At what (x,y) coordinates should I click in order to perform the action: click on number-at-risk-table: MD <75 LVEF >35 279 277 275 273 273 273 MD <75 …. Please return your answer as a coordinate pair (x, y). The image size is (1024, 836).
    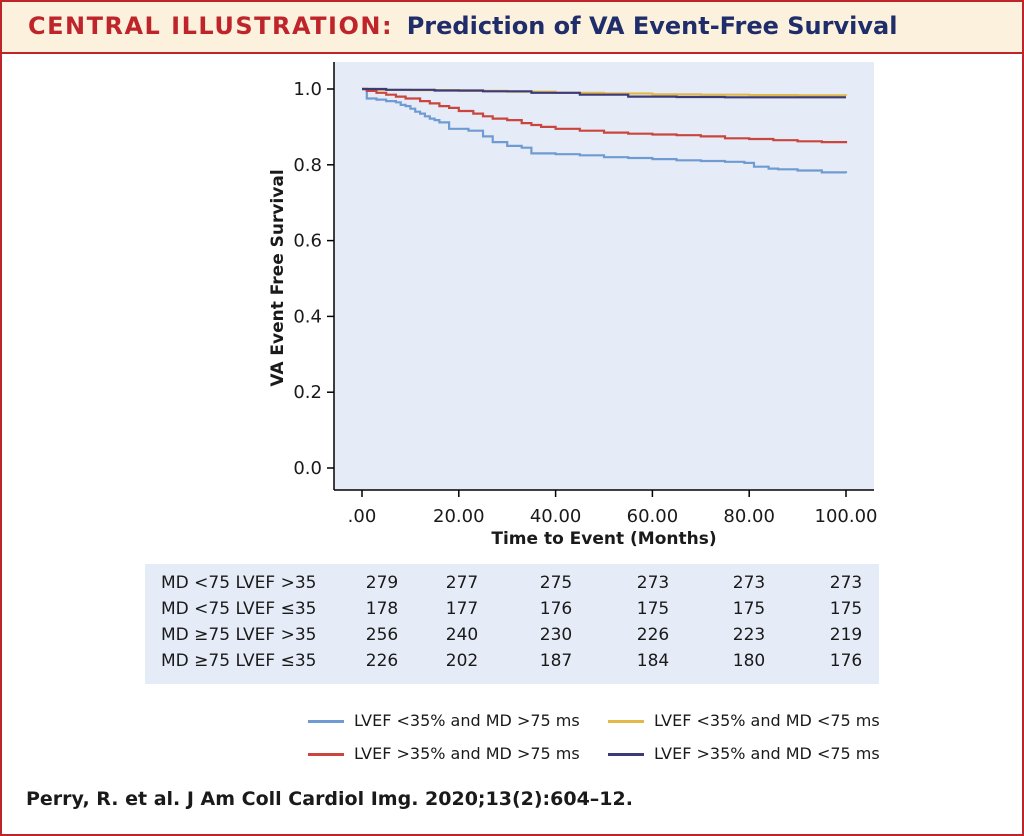
    Looking at the image, I should click on (512, 624).